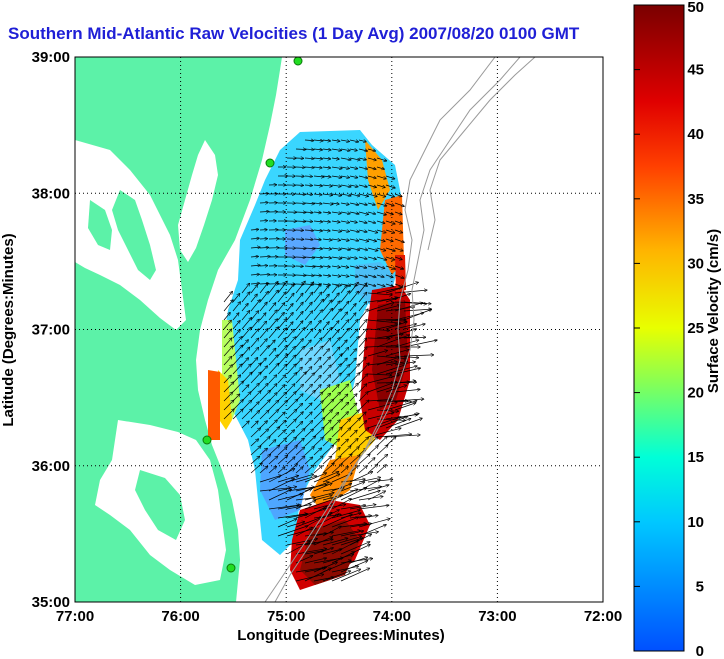 The width and height of the screenshot is (724, 659). What do you see at coordinates (669, 329) in the screenshot?
I see `colorbar-ticks: 0 5 10 15 20 25 30 35 40 45 50` at bounding box center [669, 329].